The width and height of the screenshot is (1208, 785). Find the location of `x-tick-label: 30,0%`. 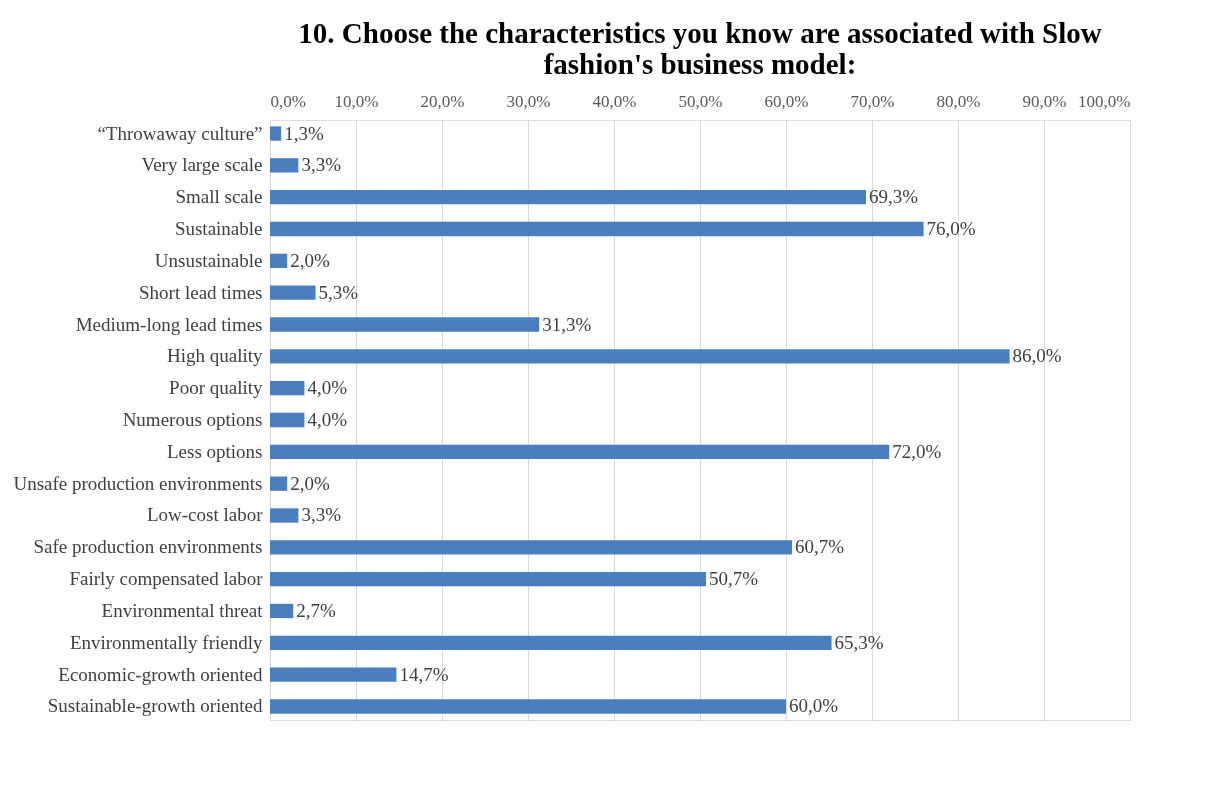

x-tick-label: 30,0% is located at coordinates (528, 101).